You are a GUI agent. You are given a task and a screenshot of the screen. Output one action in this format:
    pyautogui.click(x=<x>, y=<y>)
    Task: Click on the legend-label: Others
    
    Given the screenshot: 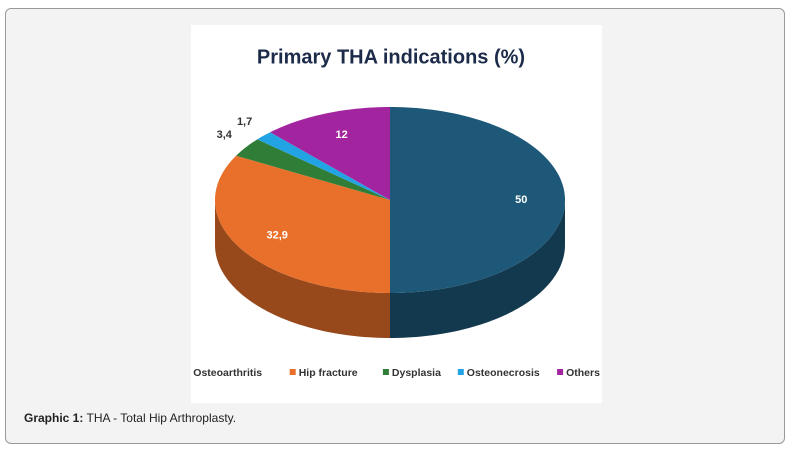 What is the action you would take?
    pyautogui.click(x=583, y=373)
    